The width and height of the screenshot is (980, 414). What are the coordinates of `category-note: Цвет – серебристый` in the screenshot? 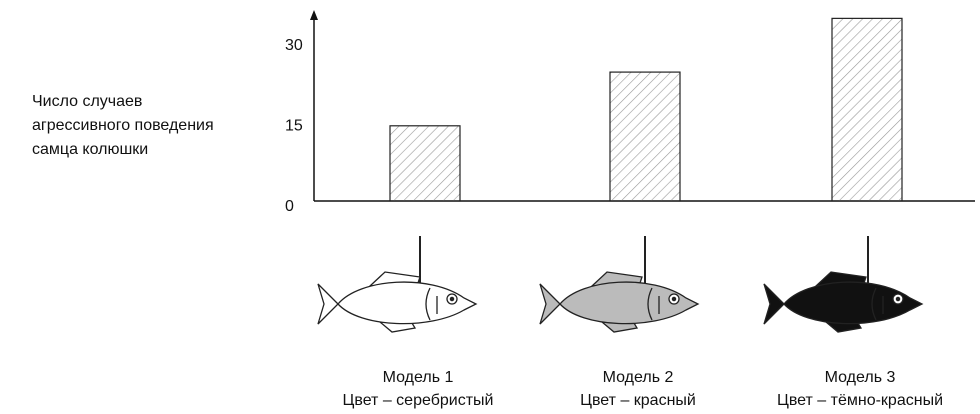 It's located at (418, 400).